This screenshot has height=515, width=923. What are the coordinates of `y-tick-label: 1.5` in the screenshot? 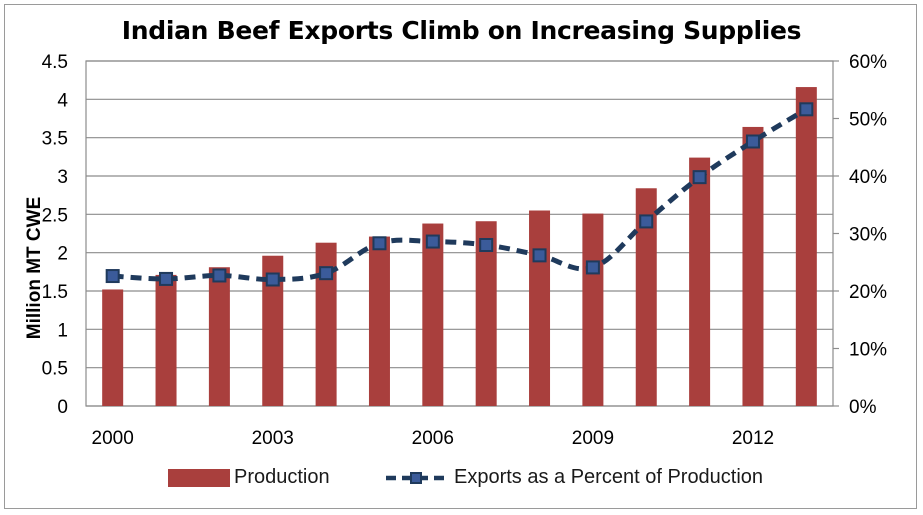 It's located at (55, 292).